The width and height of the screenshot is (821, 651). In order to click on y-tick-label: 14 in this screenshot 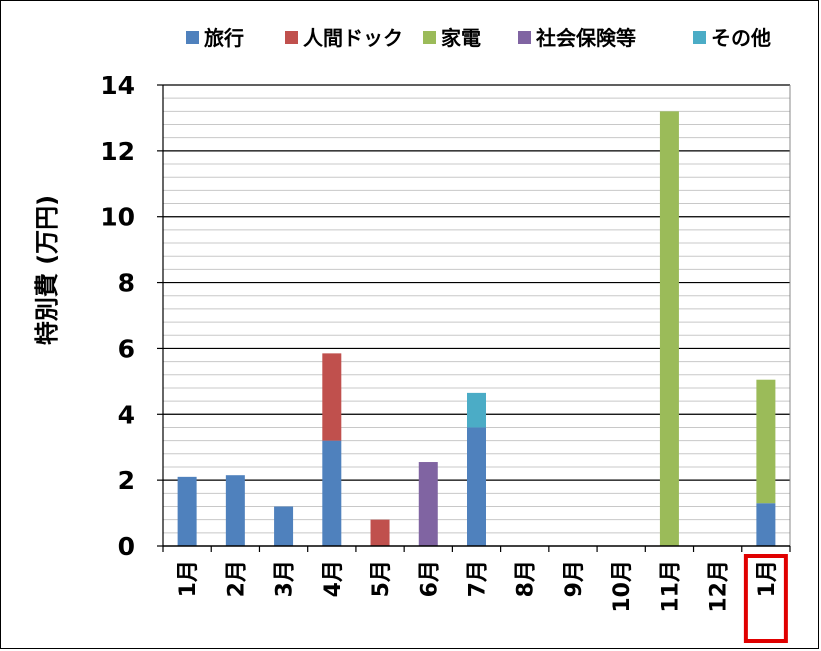, I will do `click(117, 85)`.